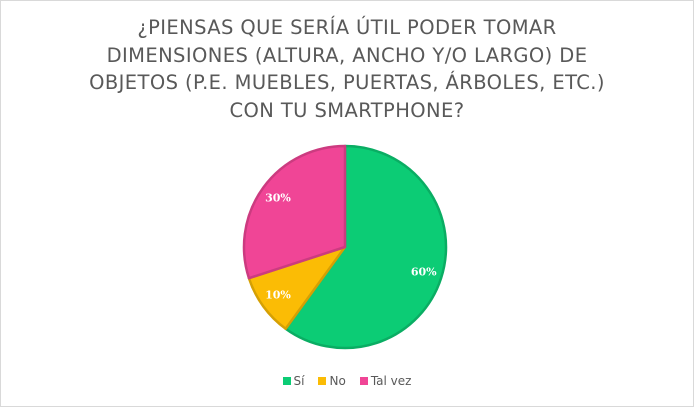  I want to click on legend-item-tal-vez: Tal vez, so click(385, 381).